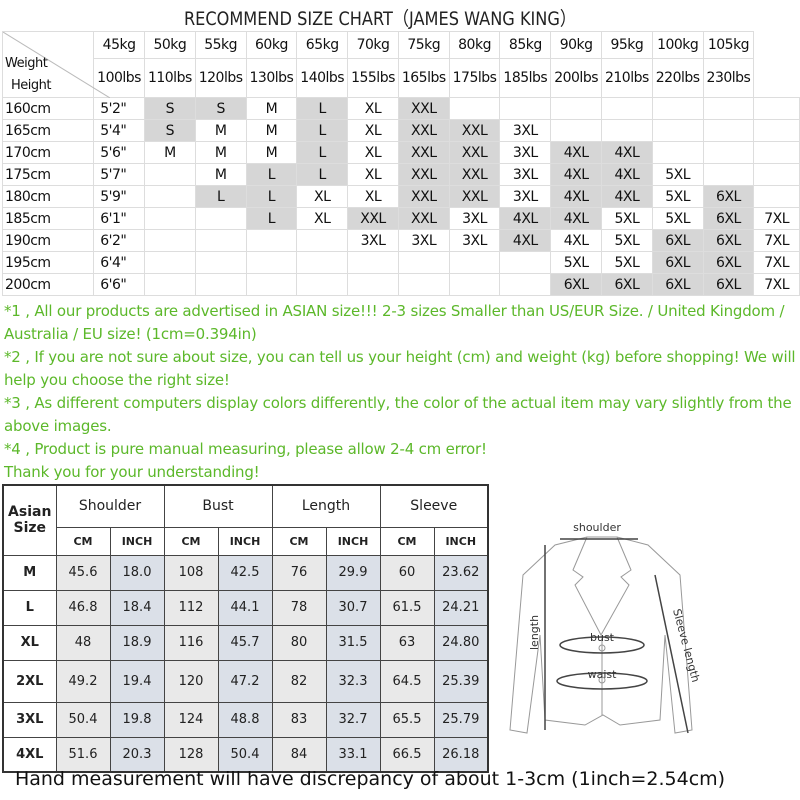 This screenshot has height=800, width=800. What do you see at coordinates (407, 681) in the screenshot?
I see `measure-cell: 64.5` at bounding box center [407, 681].